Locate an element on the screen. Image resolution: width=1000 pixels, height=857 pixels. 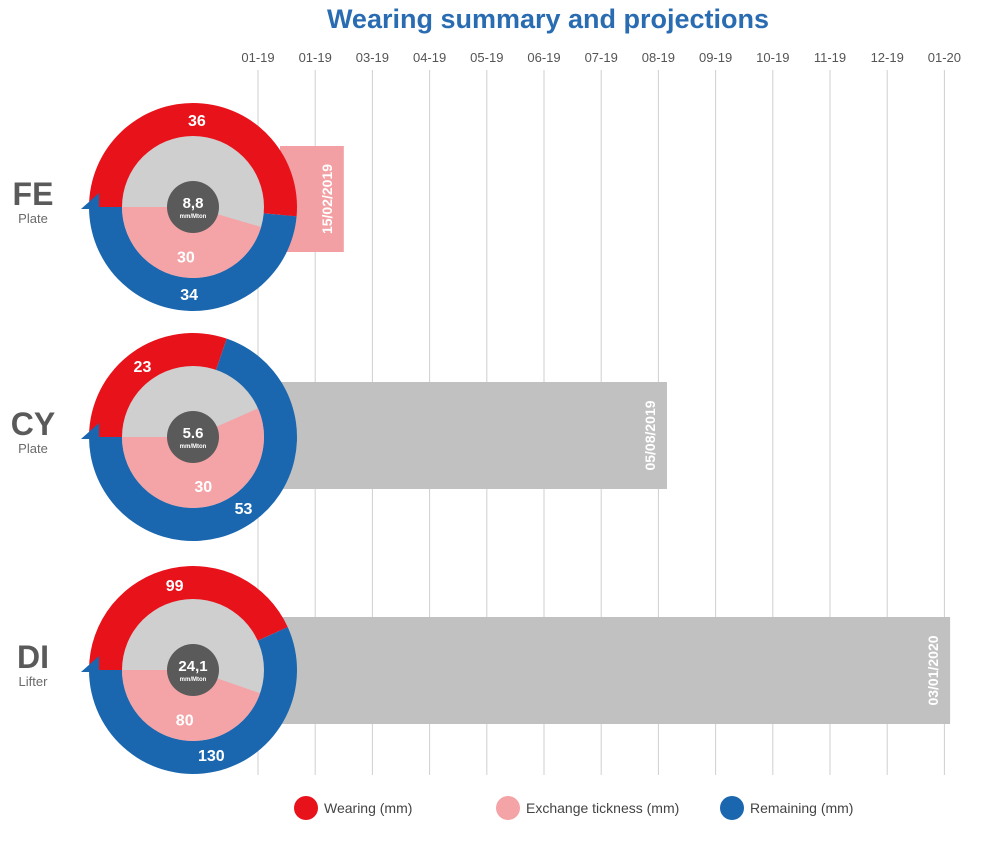
remaining-value-label: 34 is located at coordinates (189, 295).